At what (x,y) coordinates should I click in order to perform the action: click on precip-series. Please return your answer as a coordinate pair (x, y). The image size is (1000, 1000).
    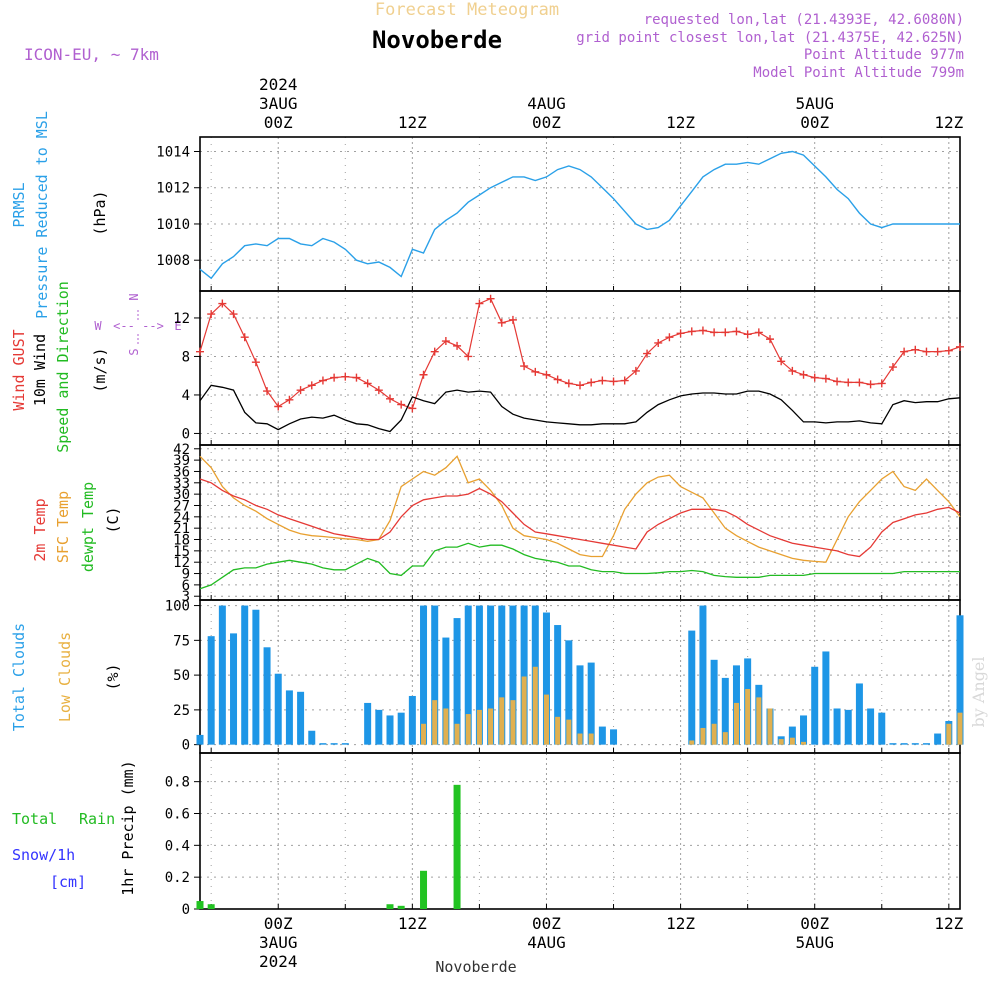
    Looking at the image, I should click on (328, 846).